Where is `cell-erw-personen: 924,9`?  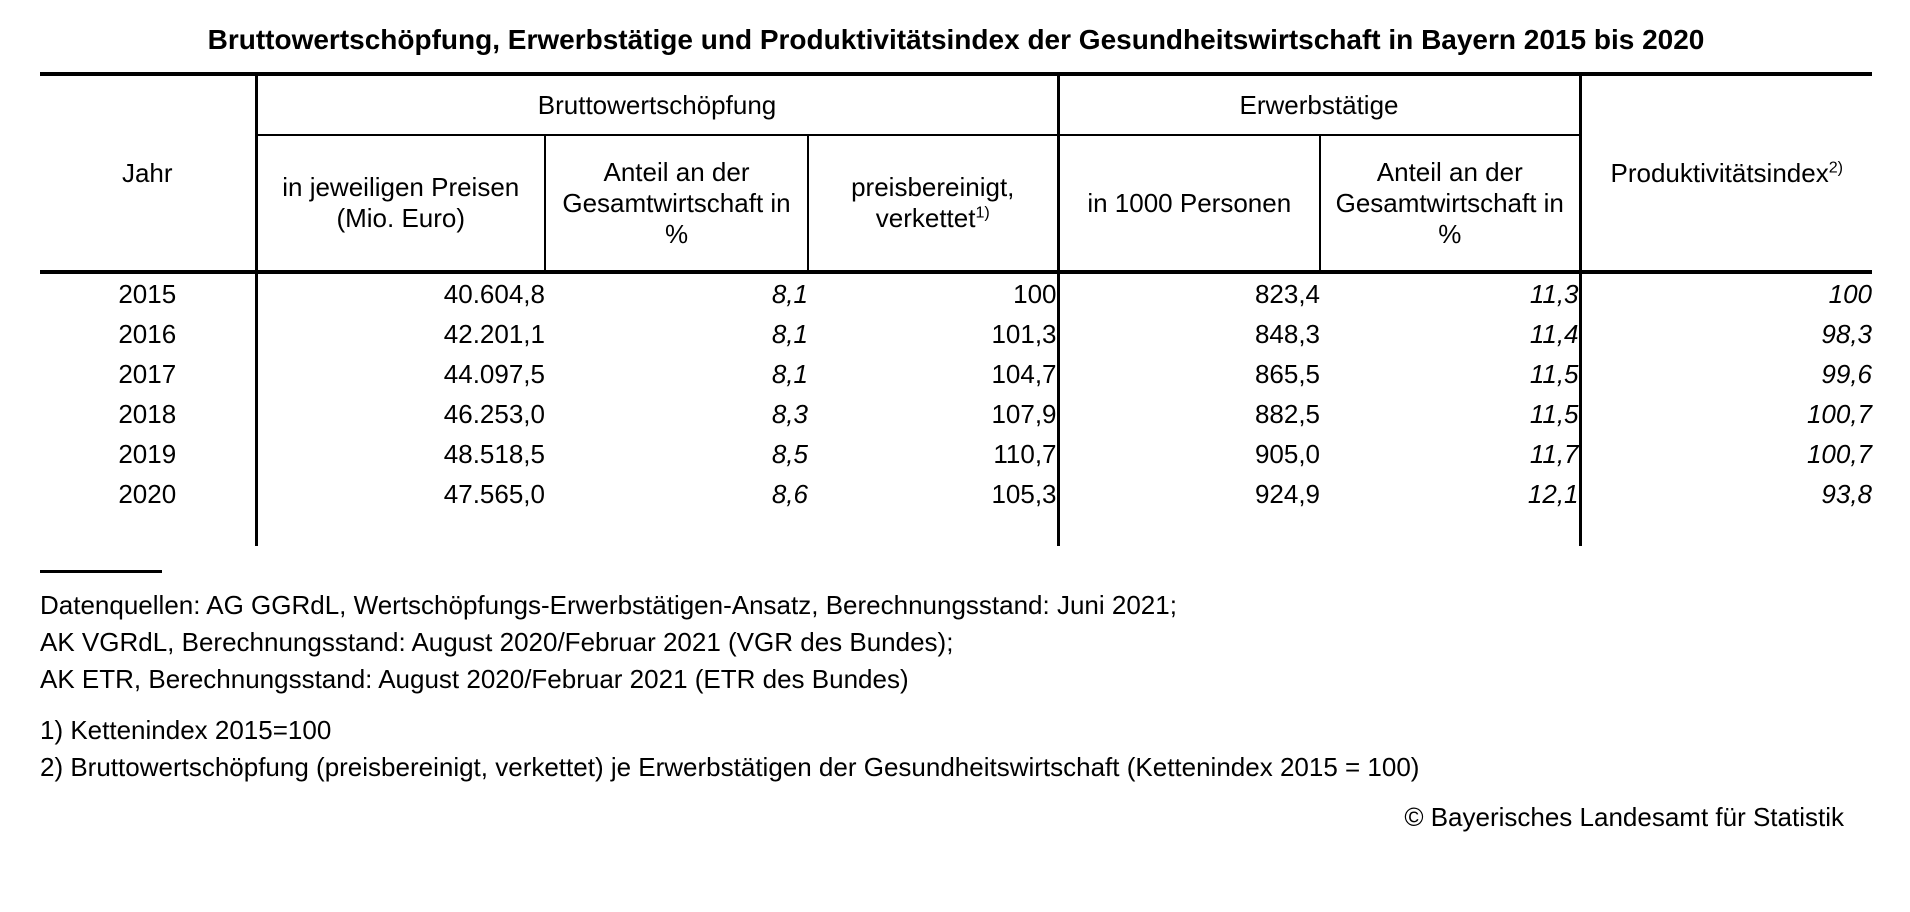
cell-erw-personen: 924,9 is located at coordinates (1287, 493).